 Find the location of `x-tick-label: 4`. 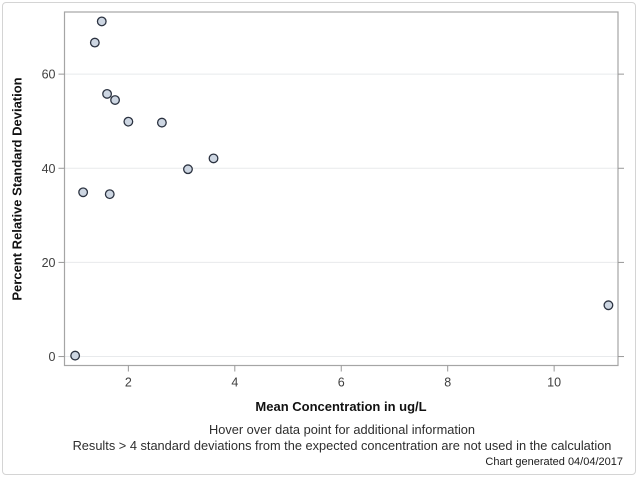

x-tick-label: 4 is located at coordinates (234, 383).